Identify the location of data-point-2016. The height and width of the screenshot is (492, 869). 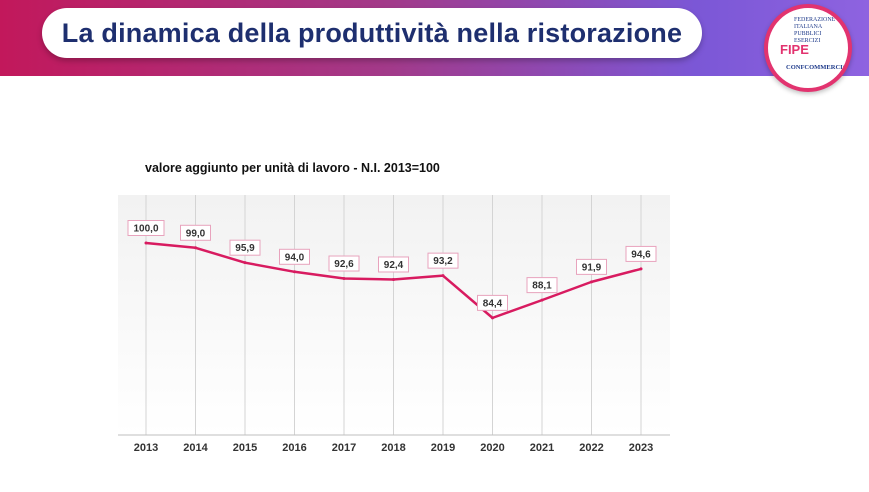
(294, 272).